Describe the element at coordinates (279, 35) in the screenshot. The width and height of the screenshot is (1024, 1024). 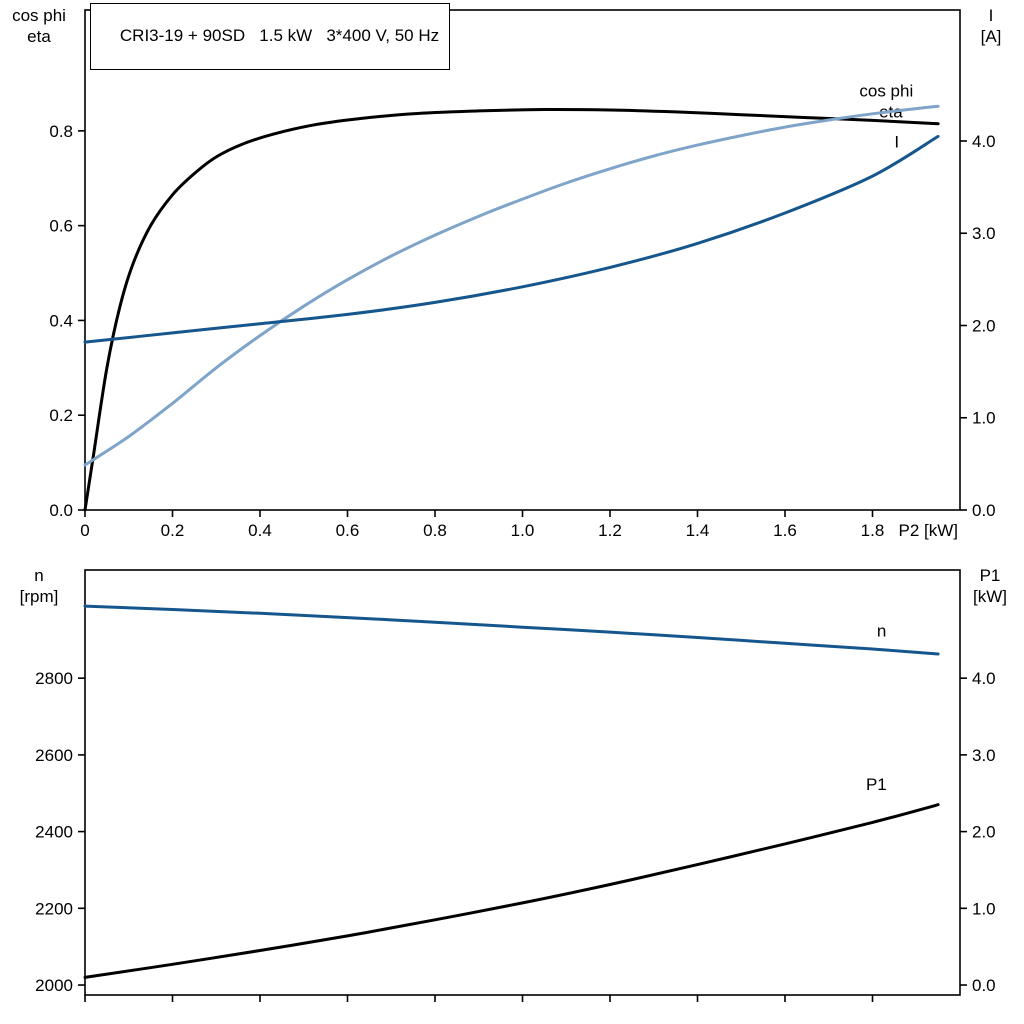
I see `chart-title: CRI3-19 + 90SD 1.5 kW 3*400 V, 50 Hz` at that location.